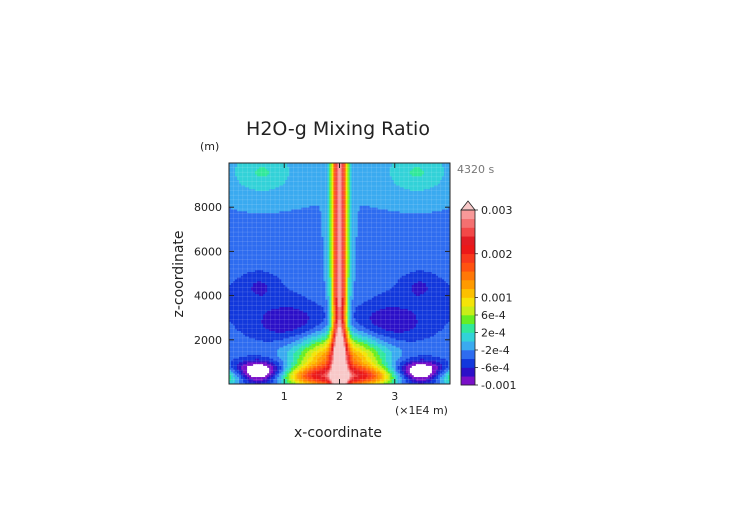  I want to click on grid-layer, so click(339, 273).